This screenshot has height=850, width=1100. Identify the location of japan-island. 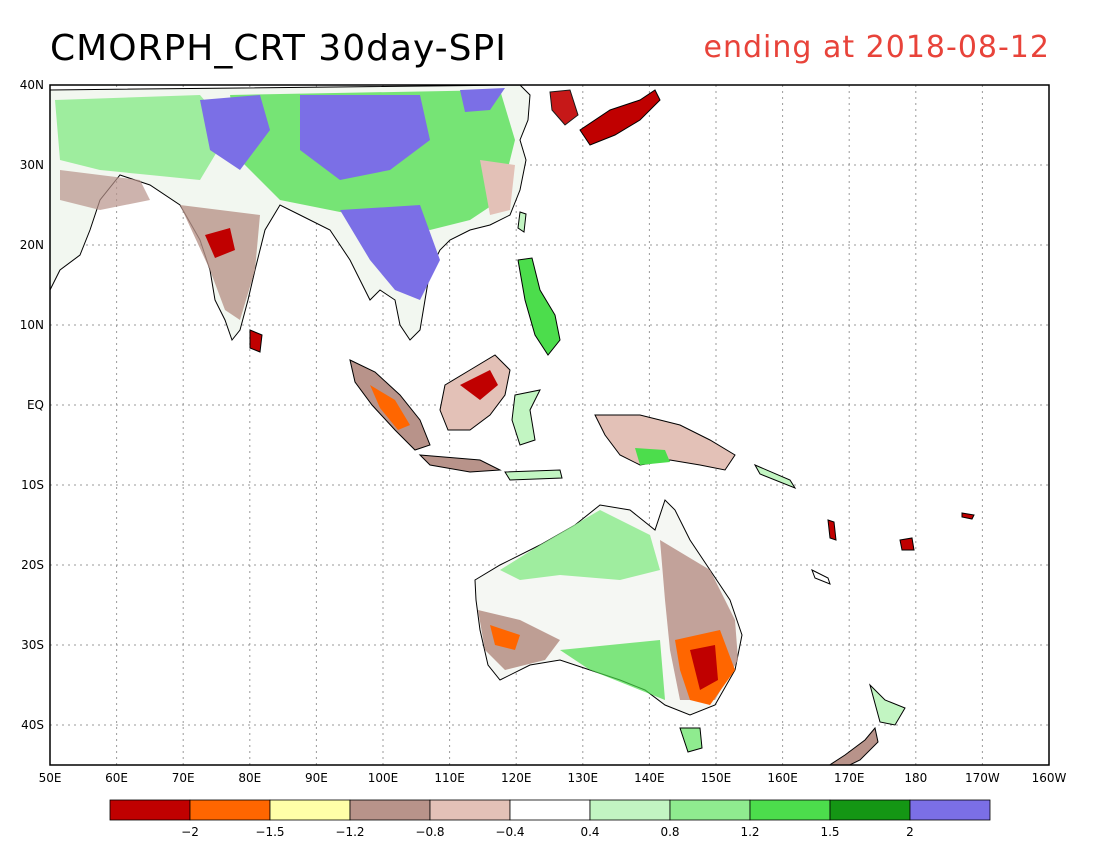
(620, 117).